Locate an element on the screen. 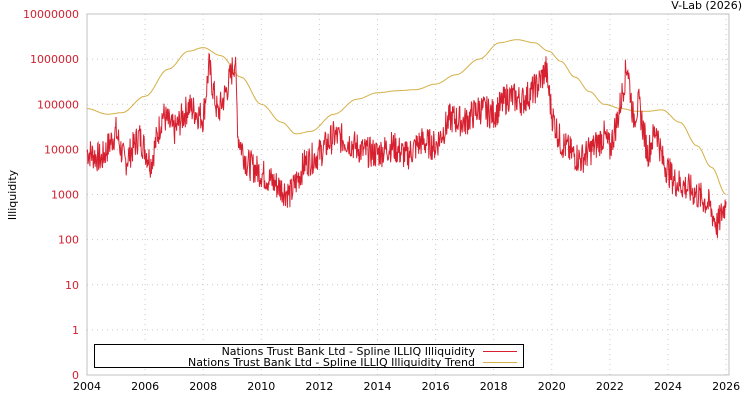  x-tick-label: 2026 is located at coordinates (726, 386).